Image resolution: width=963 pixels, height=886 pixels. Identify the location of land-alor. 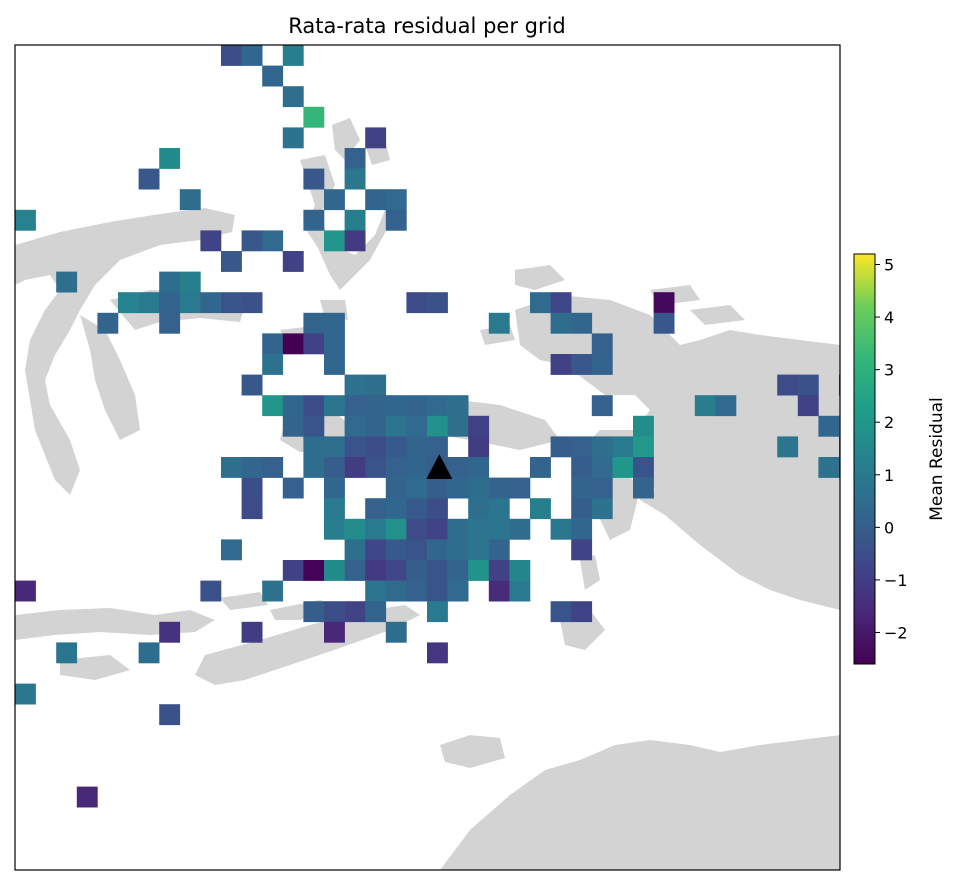
(244, 601).